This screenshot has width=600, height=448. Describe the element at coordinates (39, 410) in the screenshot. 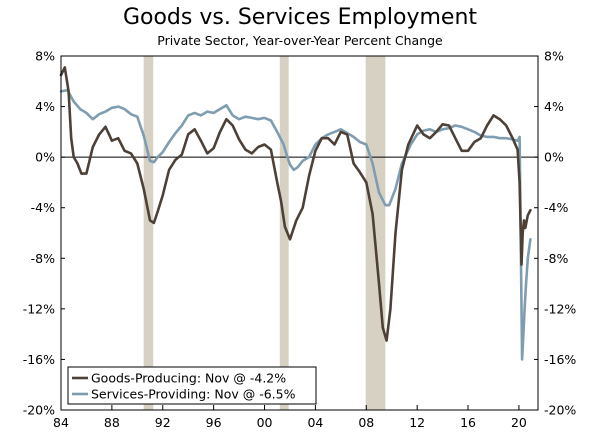

I see `y-tick-label-left: -20%` at that location.